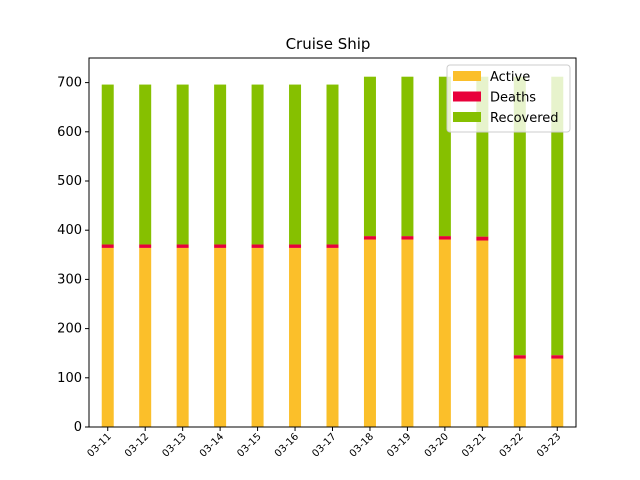 The image size is (640, 480). I want to click on x-tick-label-03-11: 03-11, so click(100, 445).